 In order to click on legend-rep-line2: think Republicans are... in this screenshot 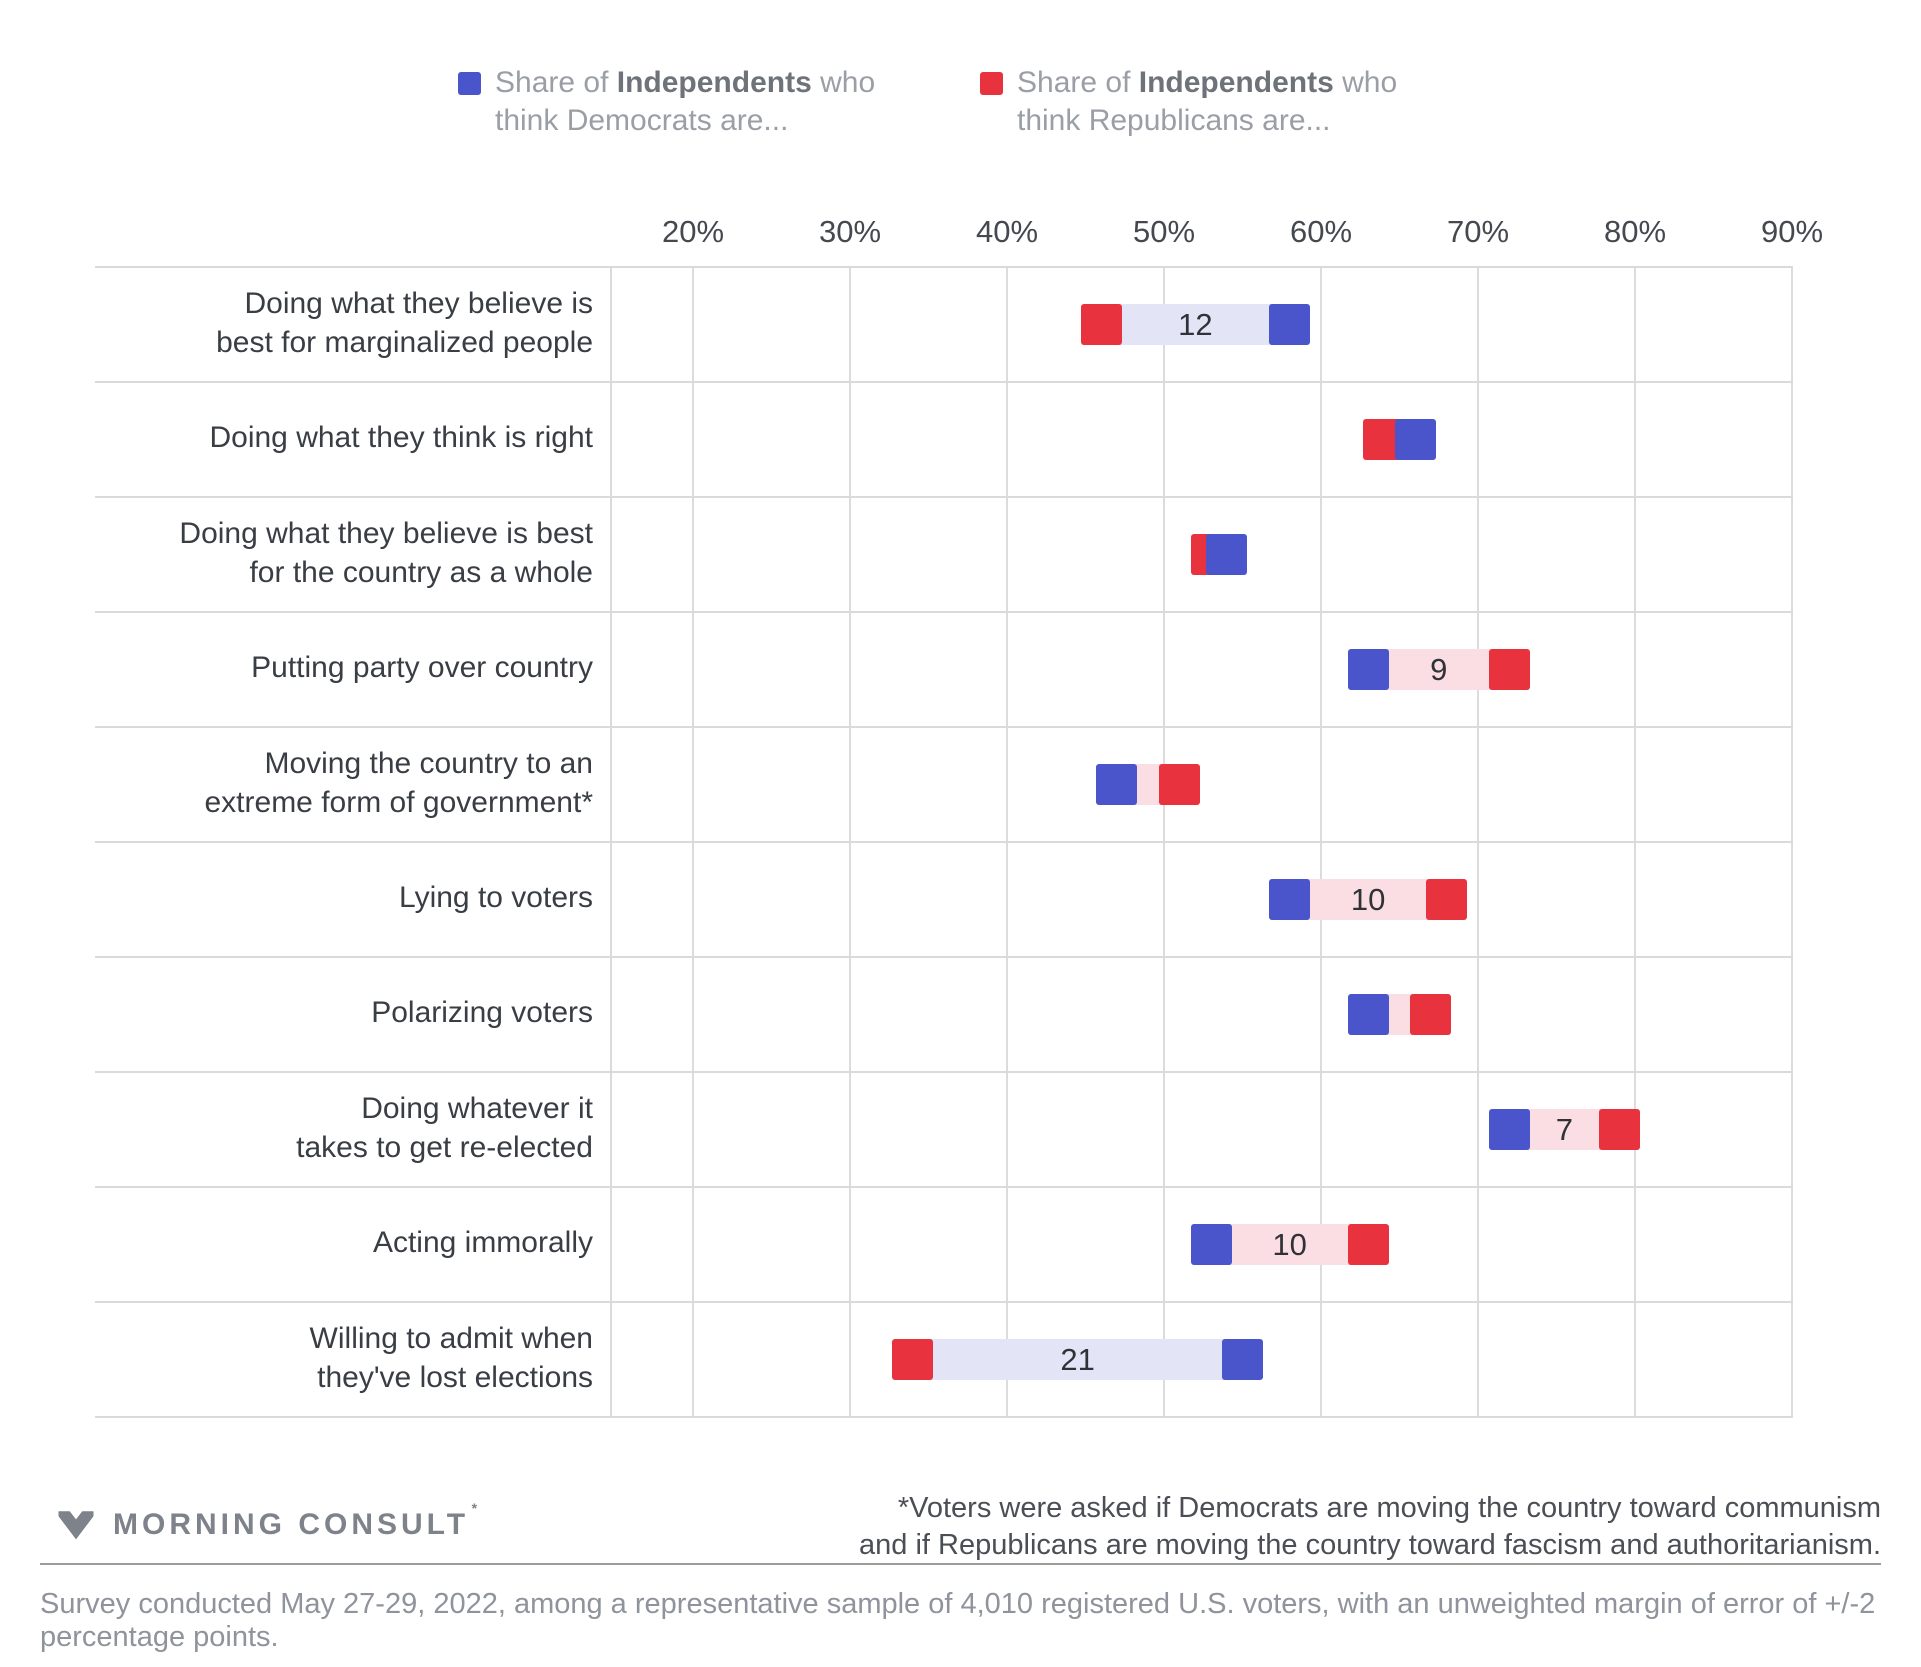, I will do `click(1174, 120)`.